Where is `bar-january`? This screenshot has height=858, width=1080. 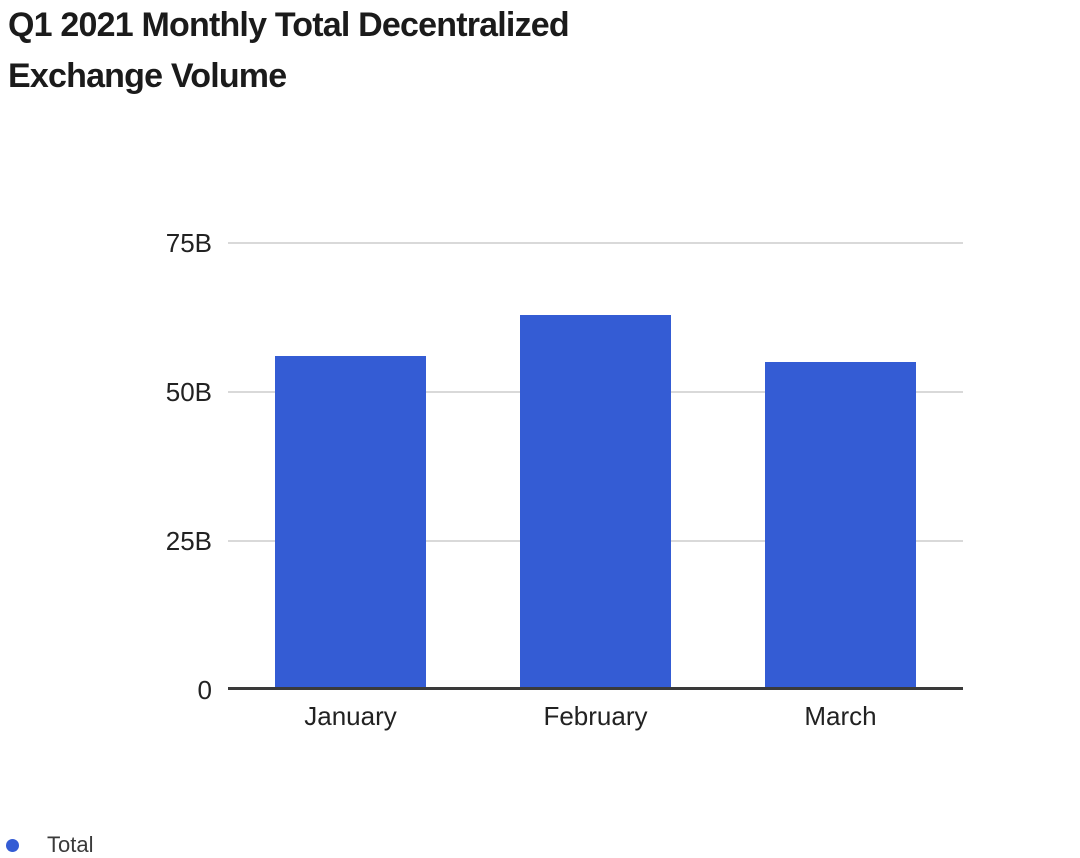 bar-january is located at coordinates (350, 523).